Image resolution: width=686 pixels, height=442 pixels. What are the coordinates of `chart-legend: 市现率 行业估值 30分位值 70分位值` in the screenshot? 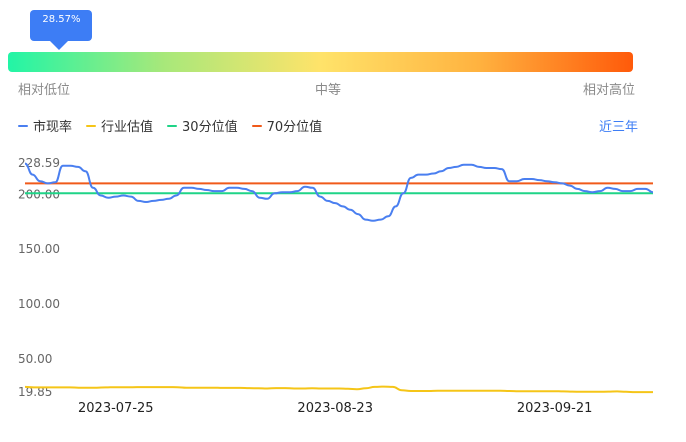 It's located at (170, 125).